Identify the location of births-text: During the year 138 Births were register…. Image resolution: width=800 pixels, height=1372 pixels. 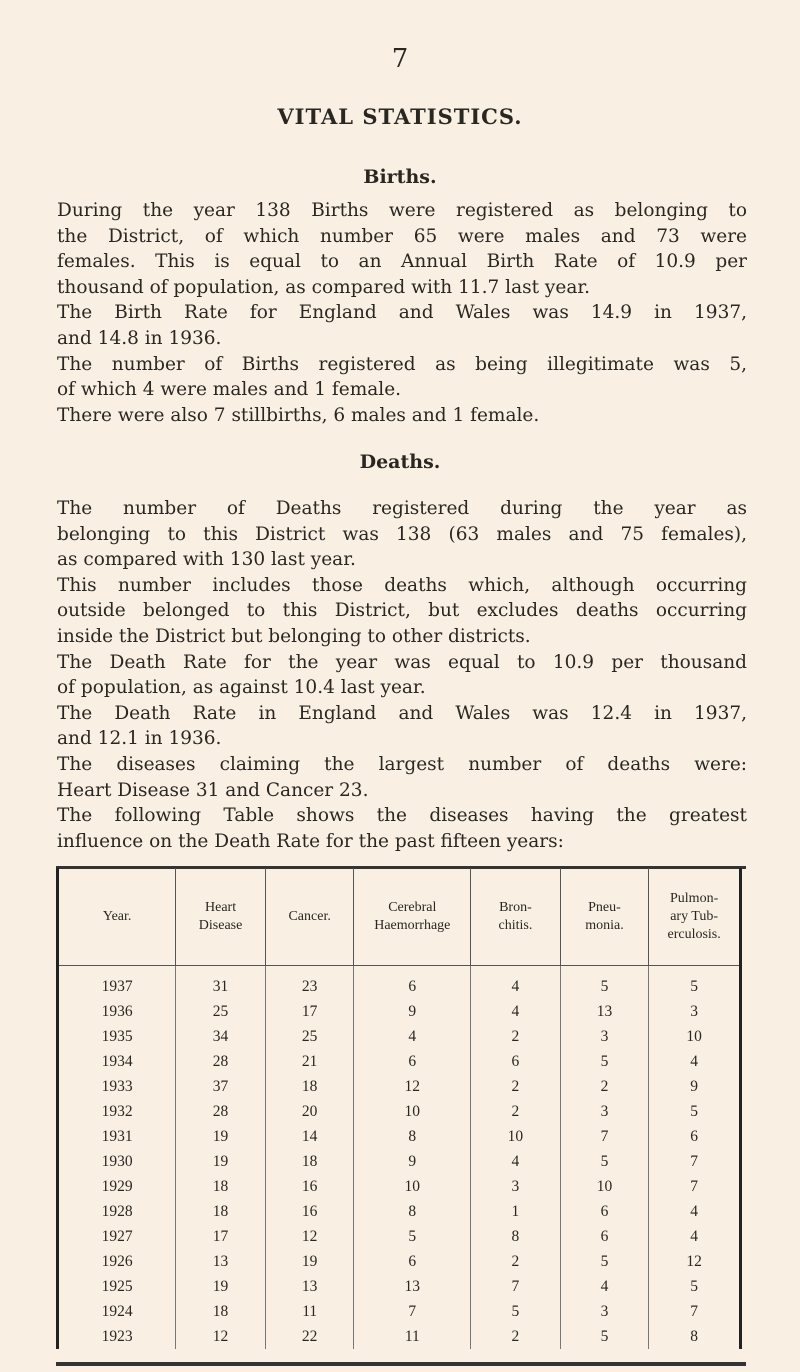
(402, 313).